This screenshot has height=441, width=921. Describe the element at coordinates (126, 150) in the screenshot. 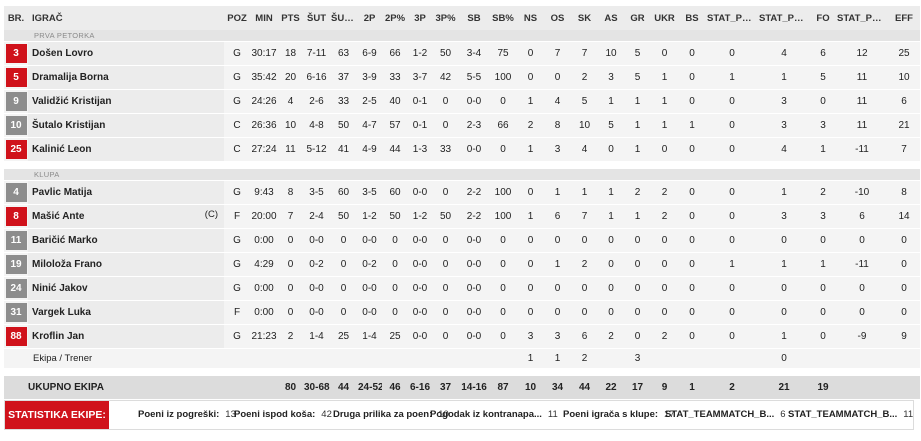

I see `player-name-cell: Kalinić Leon` at that location.